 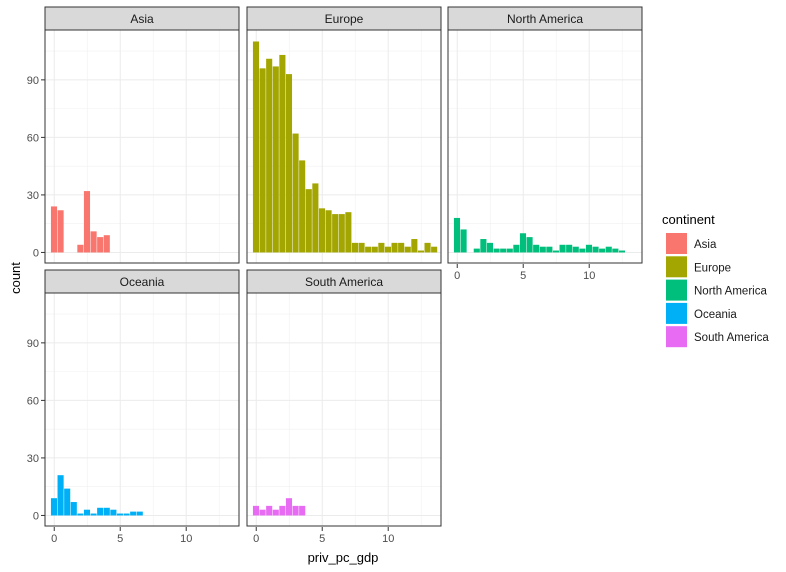 I want to click on legend-label: Europe, so click(x=712, y=268).